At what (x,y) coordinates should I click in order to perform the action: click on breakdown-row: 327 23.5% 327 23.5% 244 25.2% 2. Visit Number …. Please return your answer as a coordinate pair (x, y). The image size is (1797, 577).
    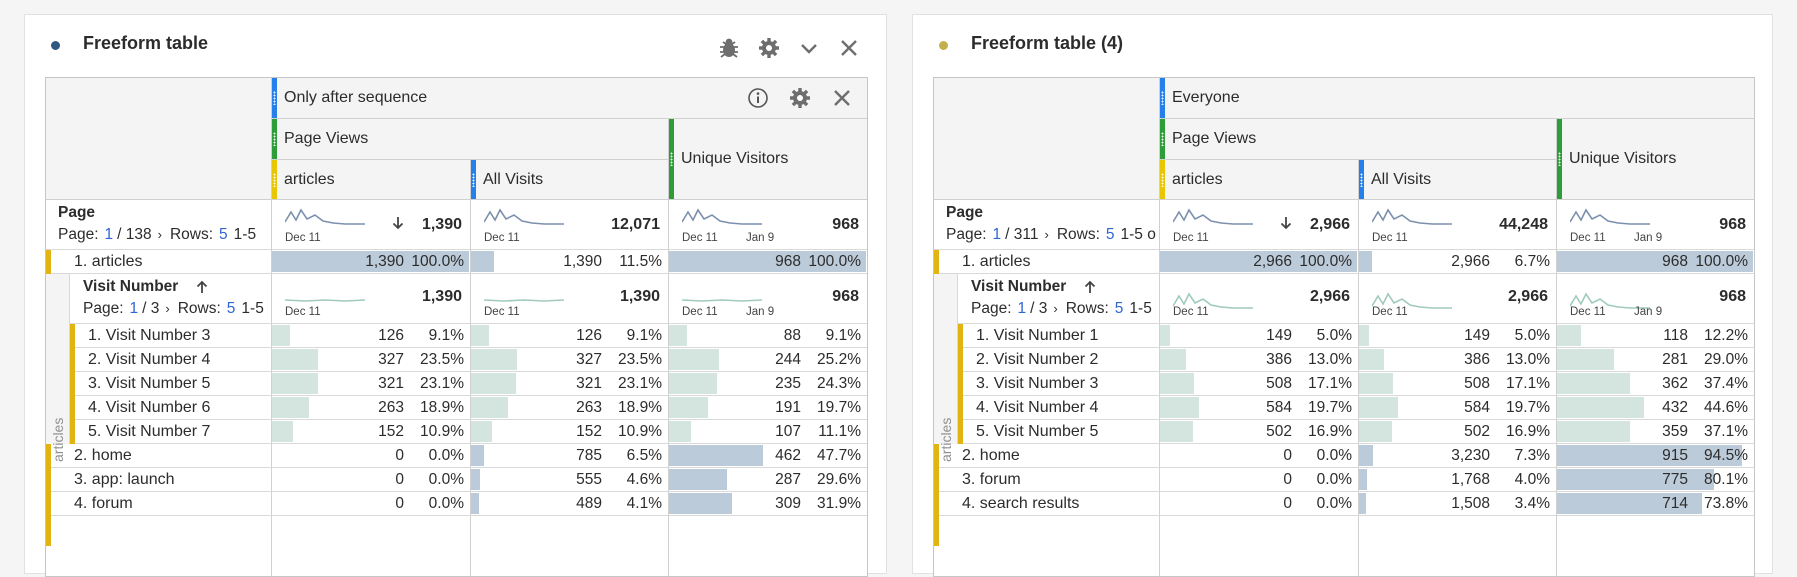
    Looking at the image, I should click on (456, 360).